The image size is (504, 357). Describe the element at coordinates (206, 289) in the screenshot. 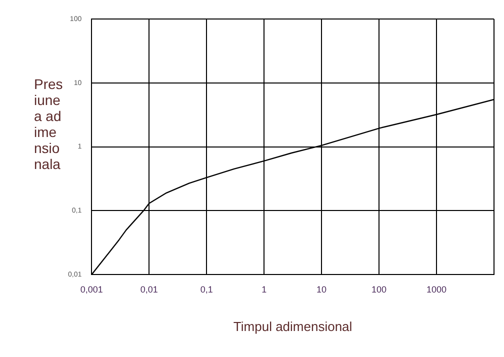

I see `x-tick-label: 0,1` at that location.